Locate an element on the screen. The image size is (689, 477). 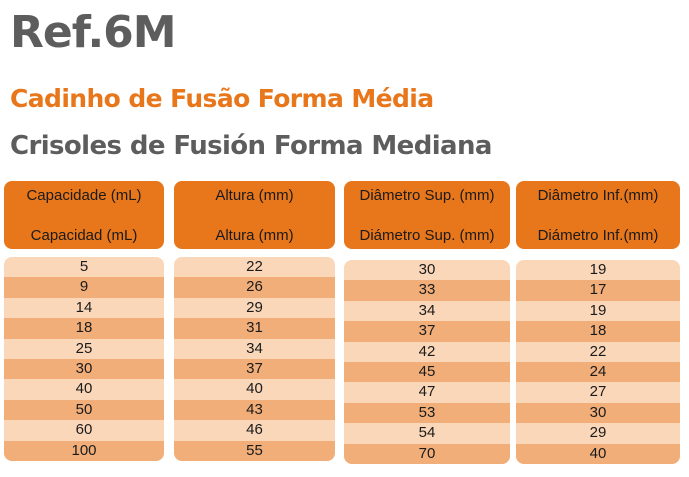
table-cell: 26 is located at coordinates (254, 287).